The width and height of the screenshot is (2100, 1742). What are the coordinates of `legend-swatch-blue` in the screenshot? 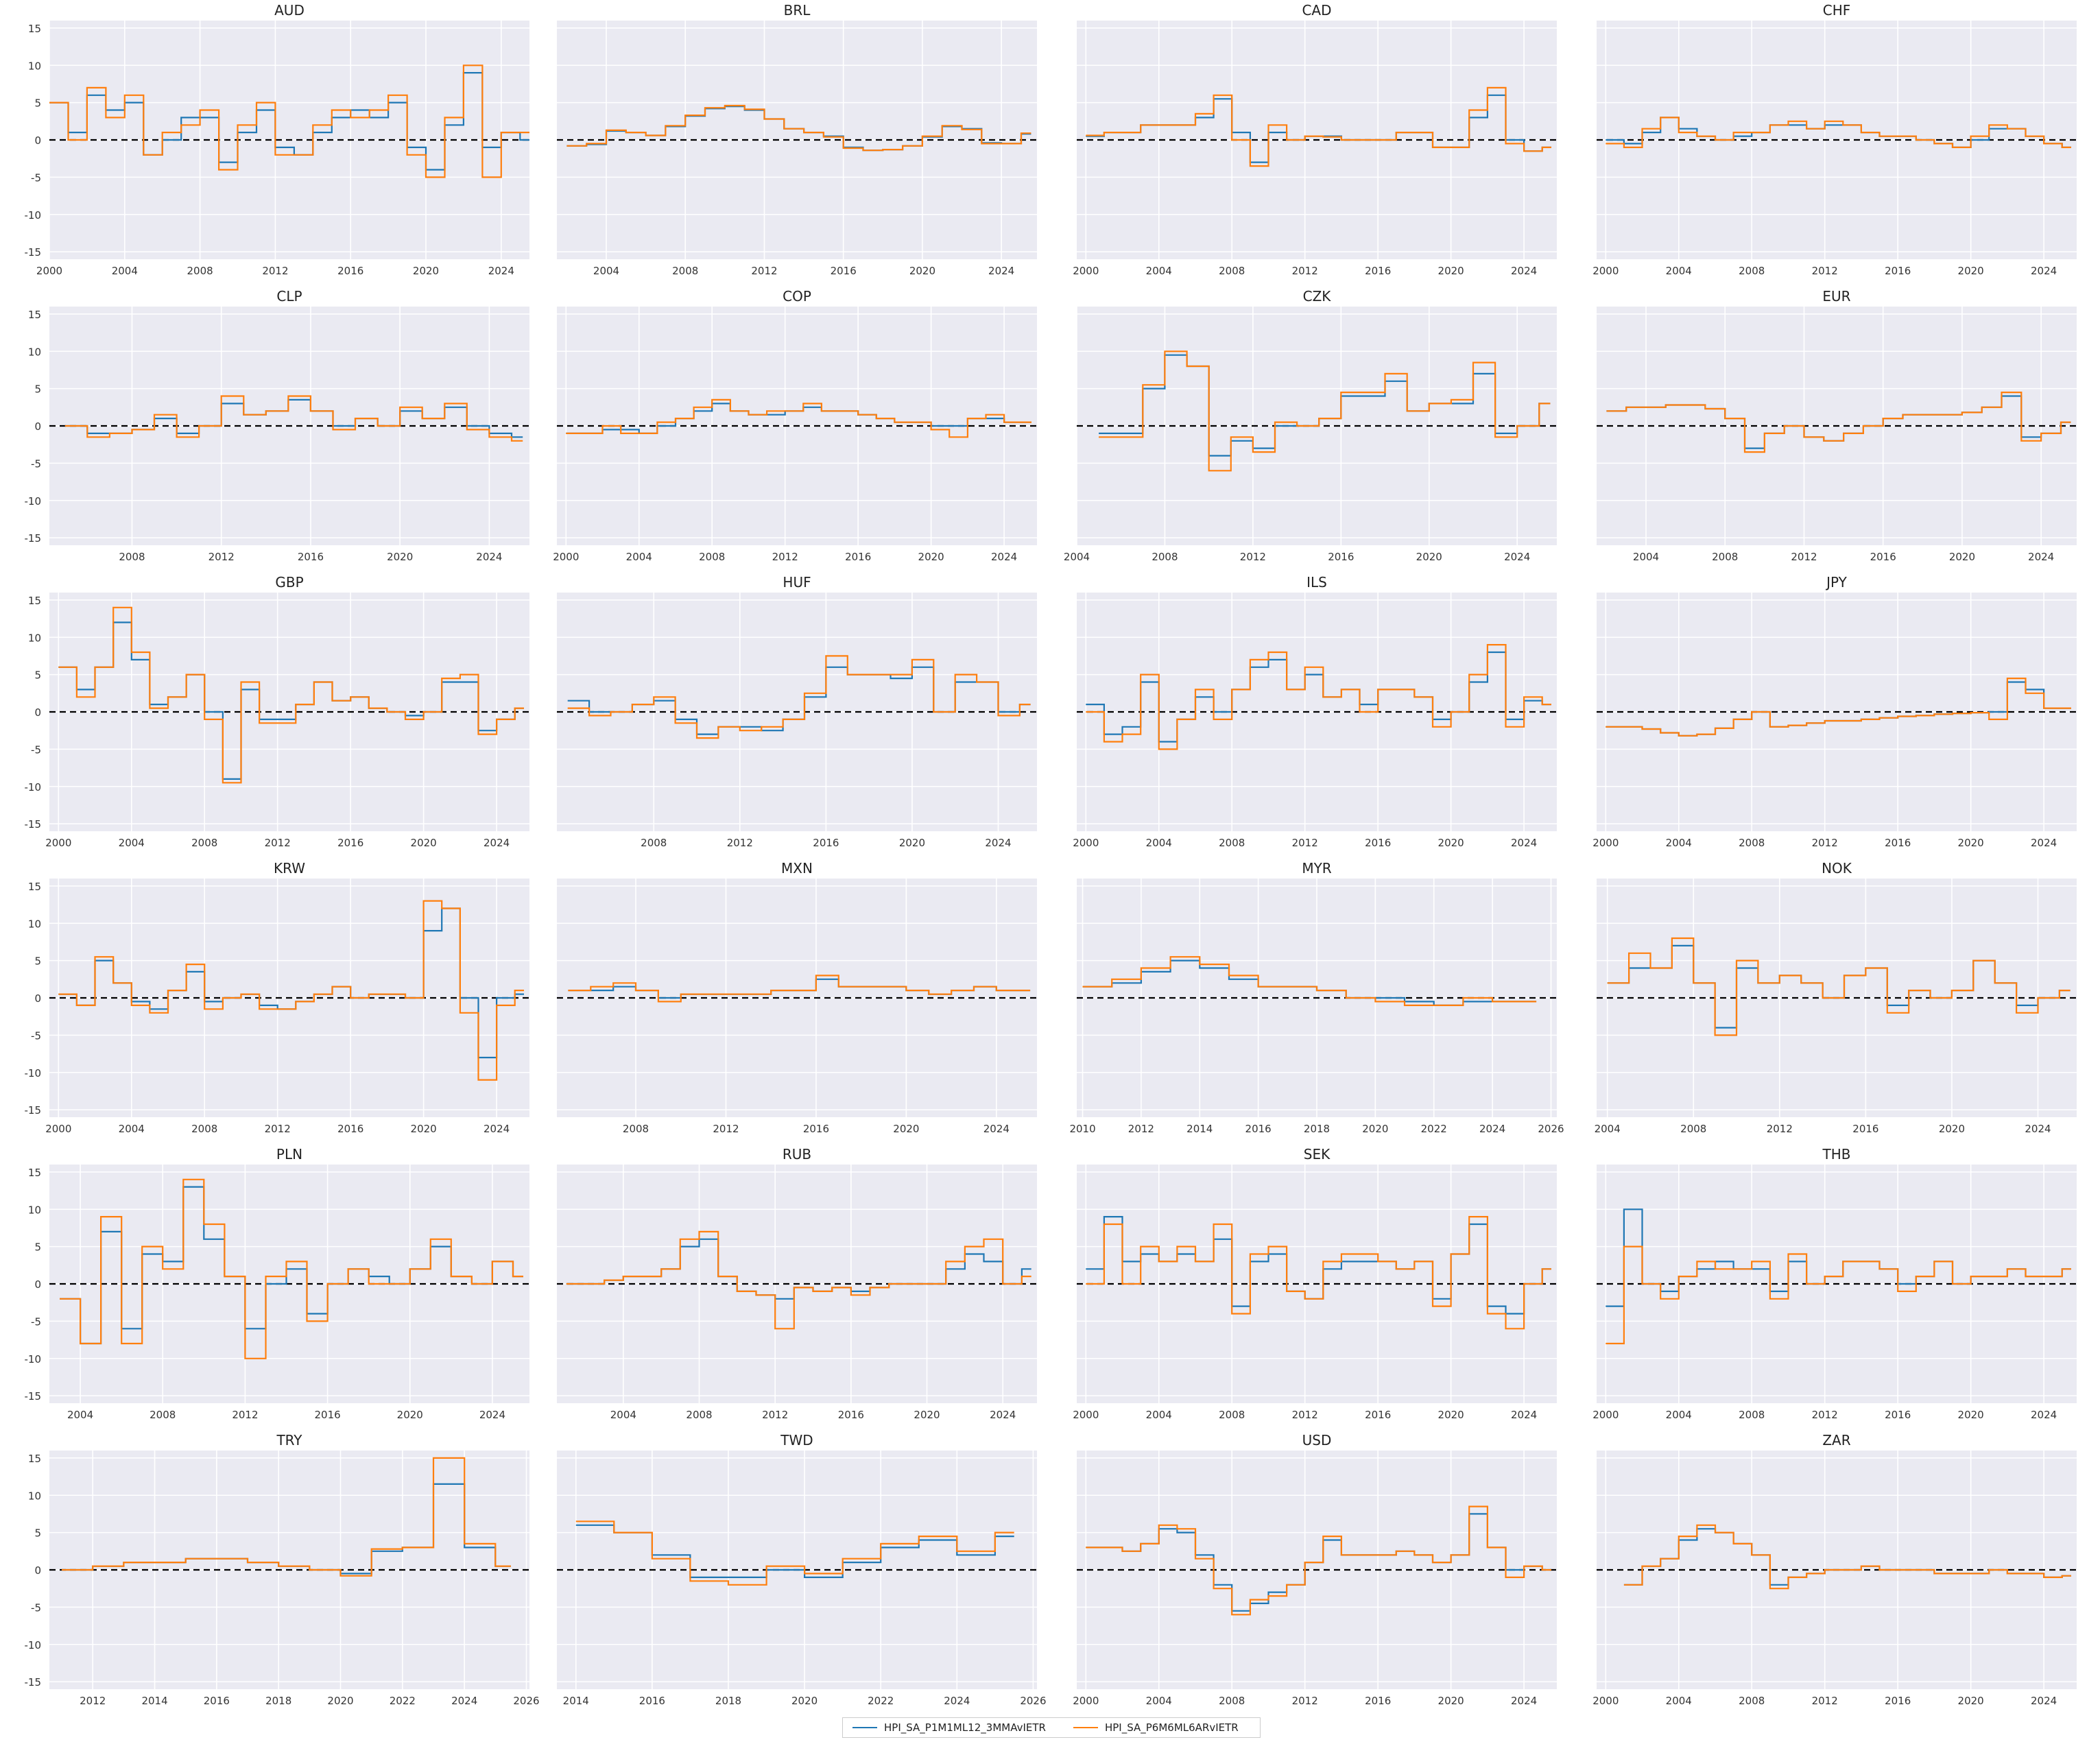 It's located at (864, 1727).